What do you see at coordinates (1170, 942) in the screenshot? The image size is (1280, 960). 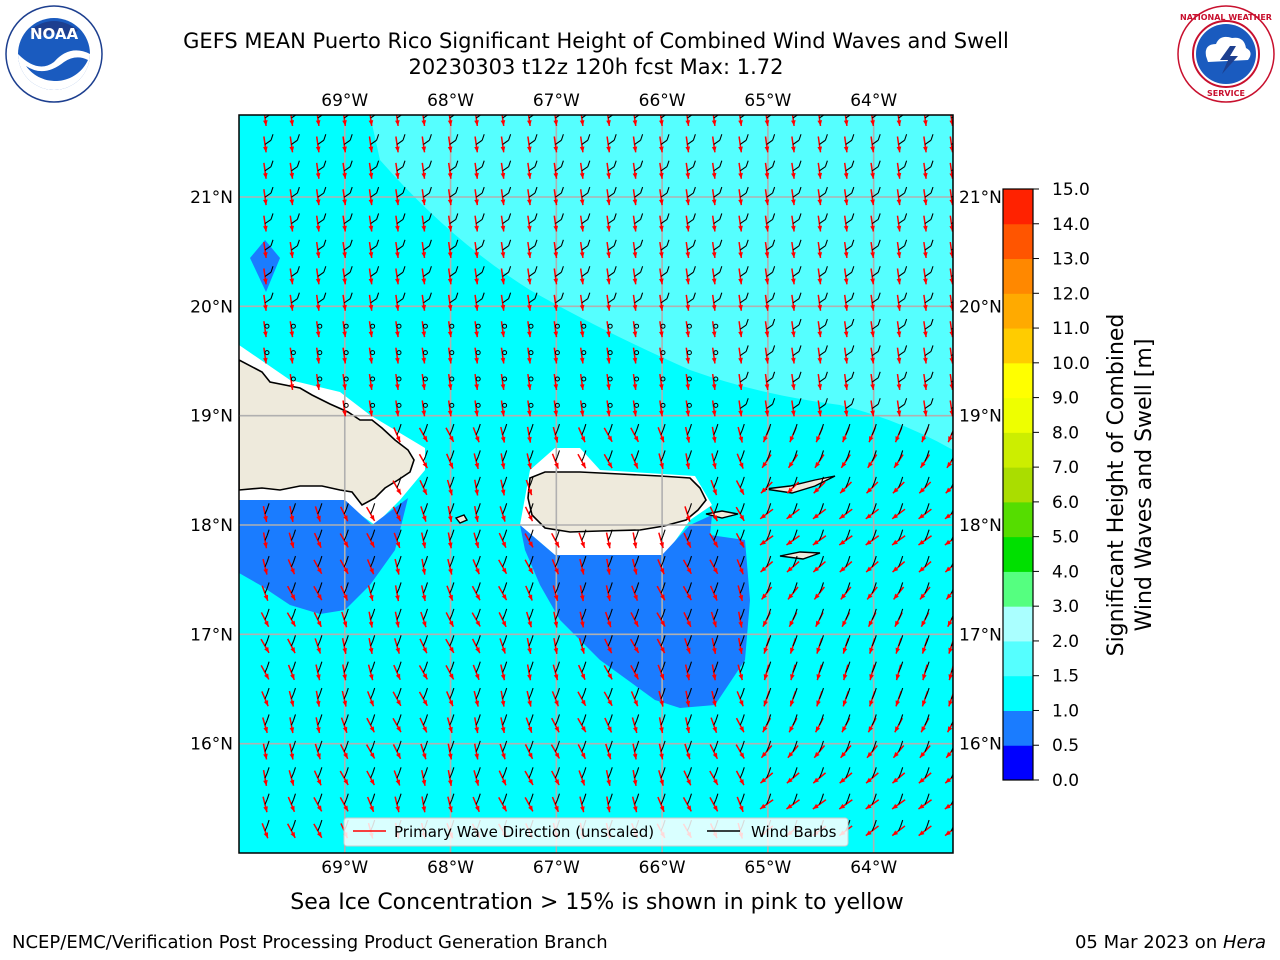 I see `footer-date: 05 Mar 2023 on Hera` at bounding box center [1170, 942].